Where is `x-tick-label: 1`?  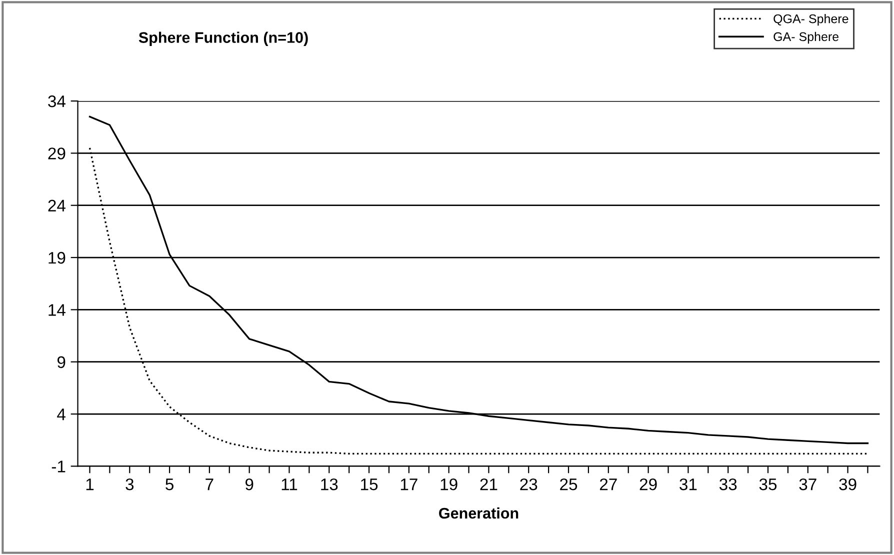
x-tick-label: 1 is located at coordinates (90, 484).